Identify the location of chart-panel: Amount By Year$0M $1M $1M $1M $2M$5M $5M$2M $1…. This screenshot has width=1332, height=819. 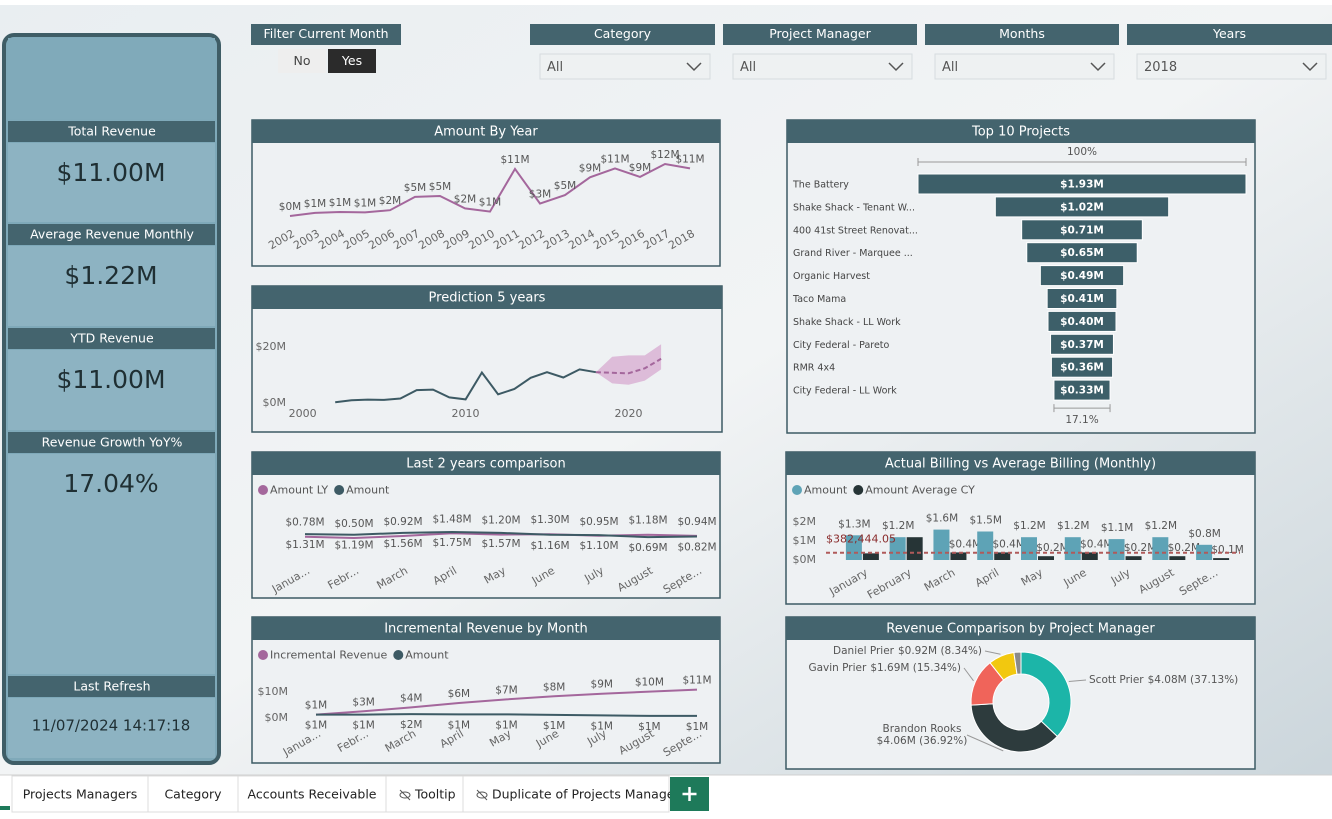
(486, 193).